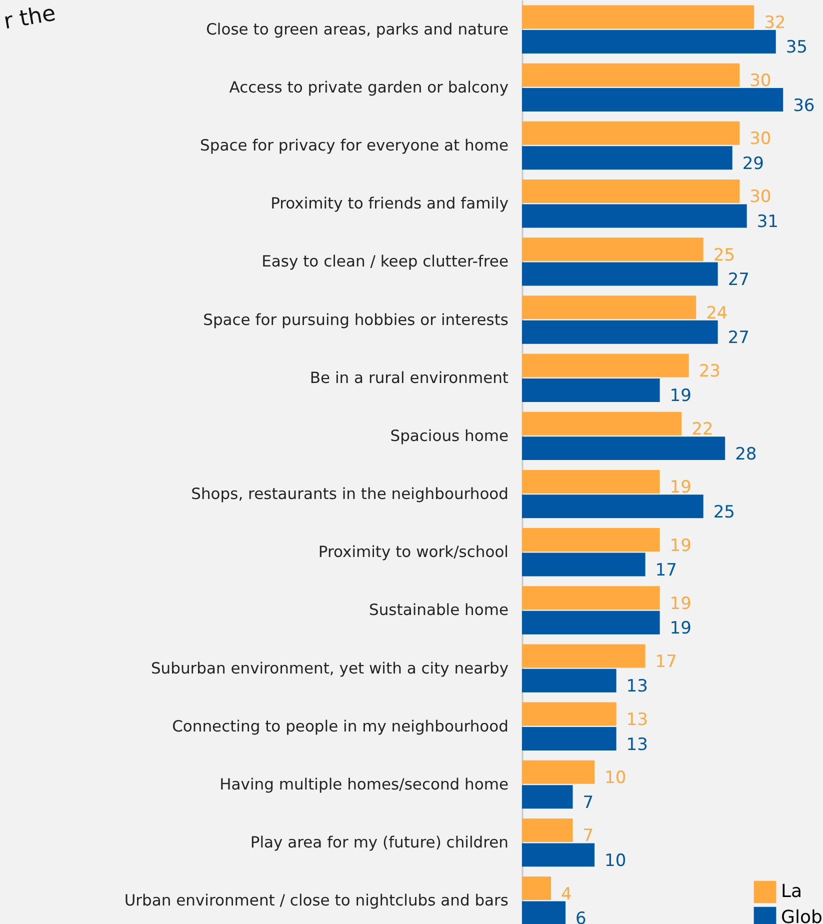 This screenshot has width=823, height=924. Describe the element at coordinates (703, 430) in the screenshot. I see `data-label: 22` at that location.